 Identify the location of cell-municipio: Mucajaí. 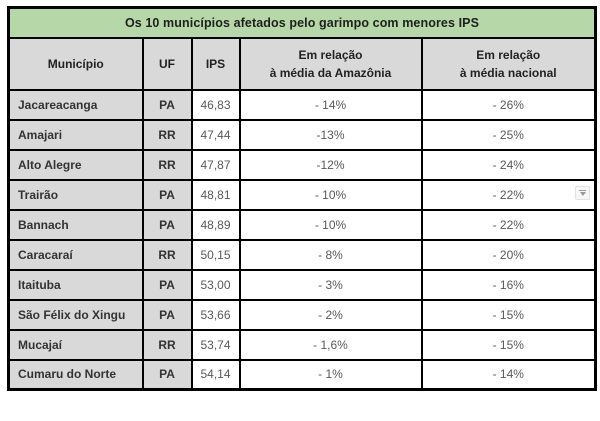
(75, 344).